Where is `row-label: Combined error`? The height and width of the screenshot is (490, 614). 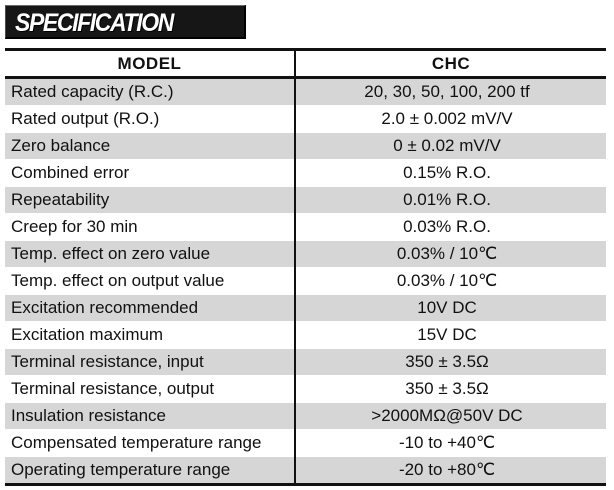
row-label: Combined error is located at coordinates (150, 173).